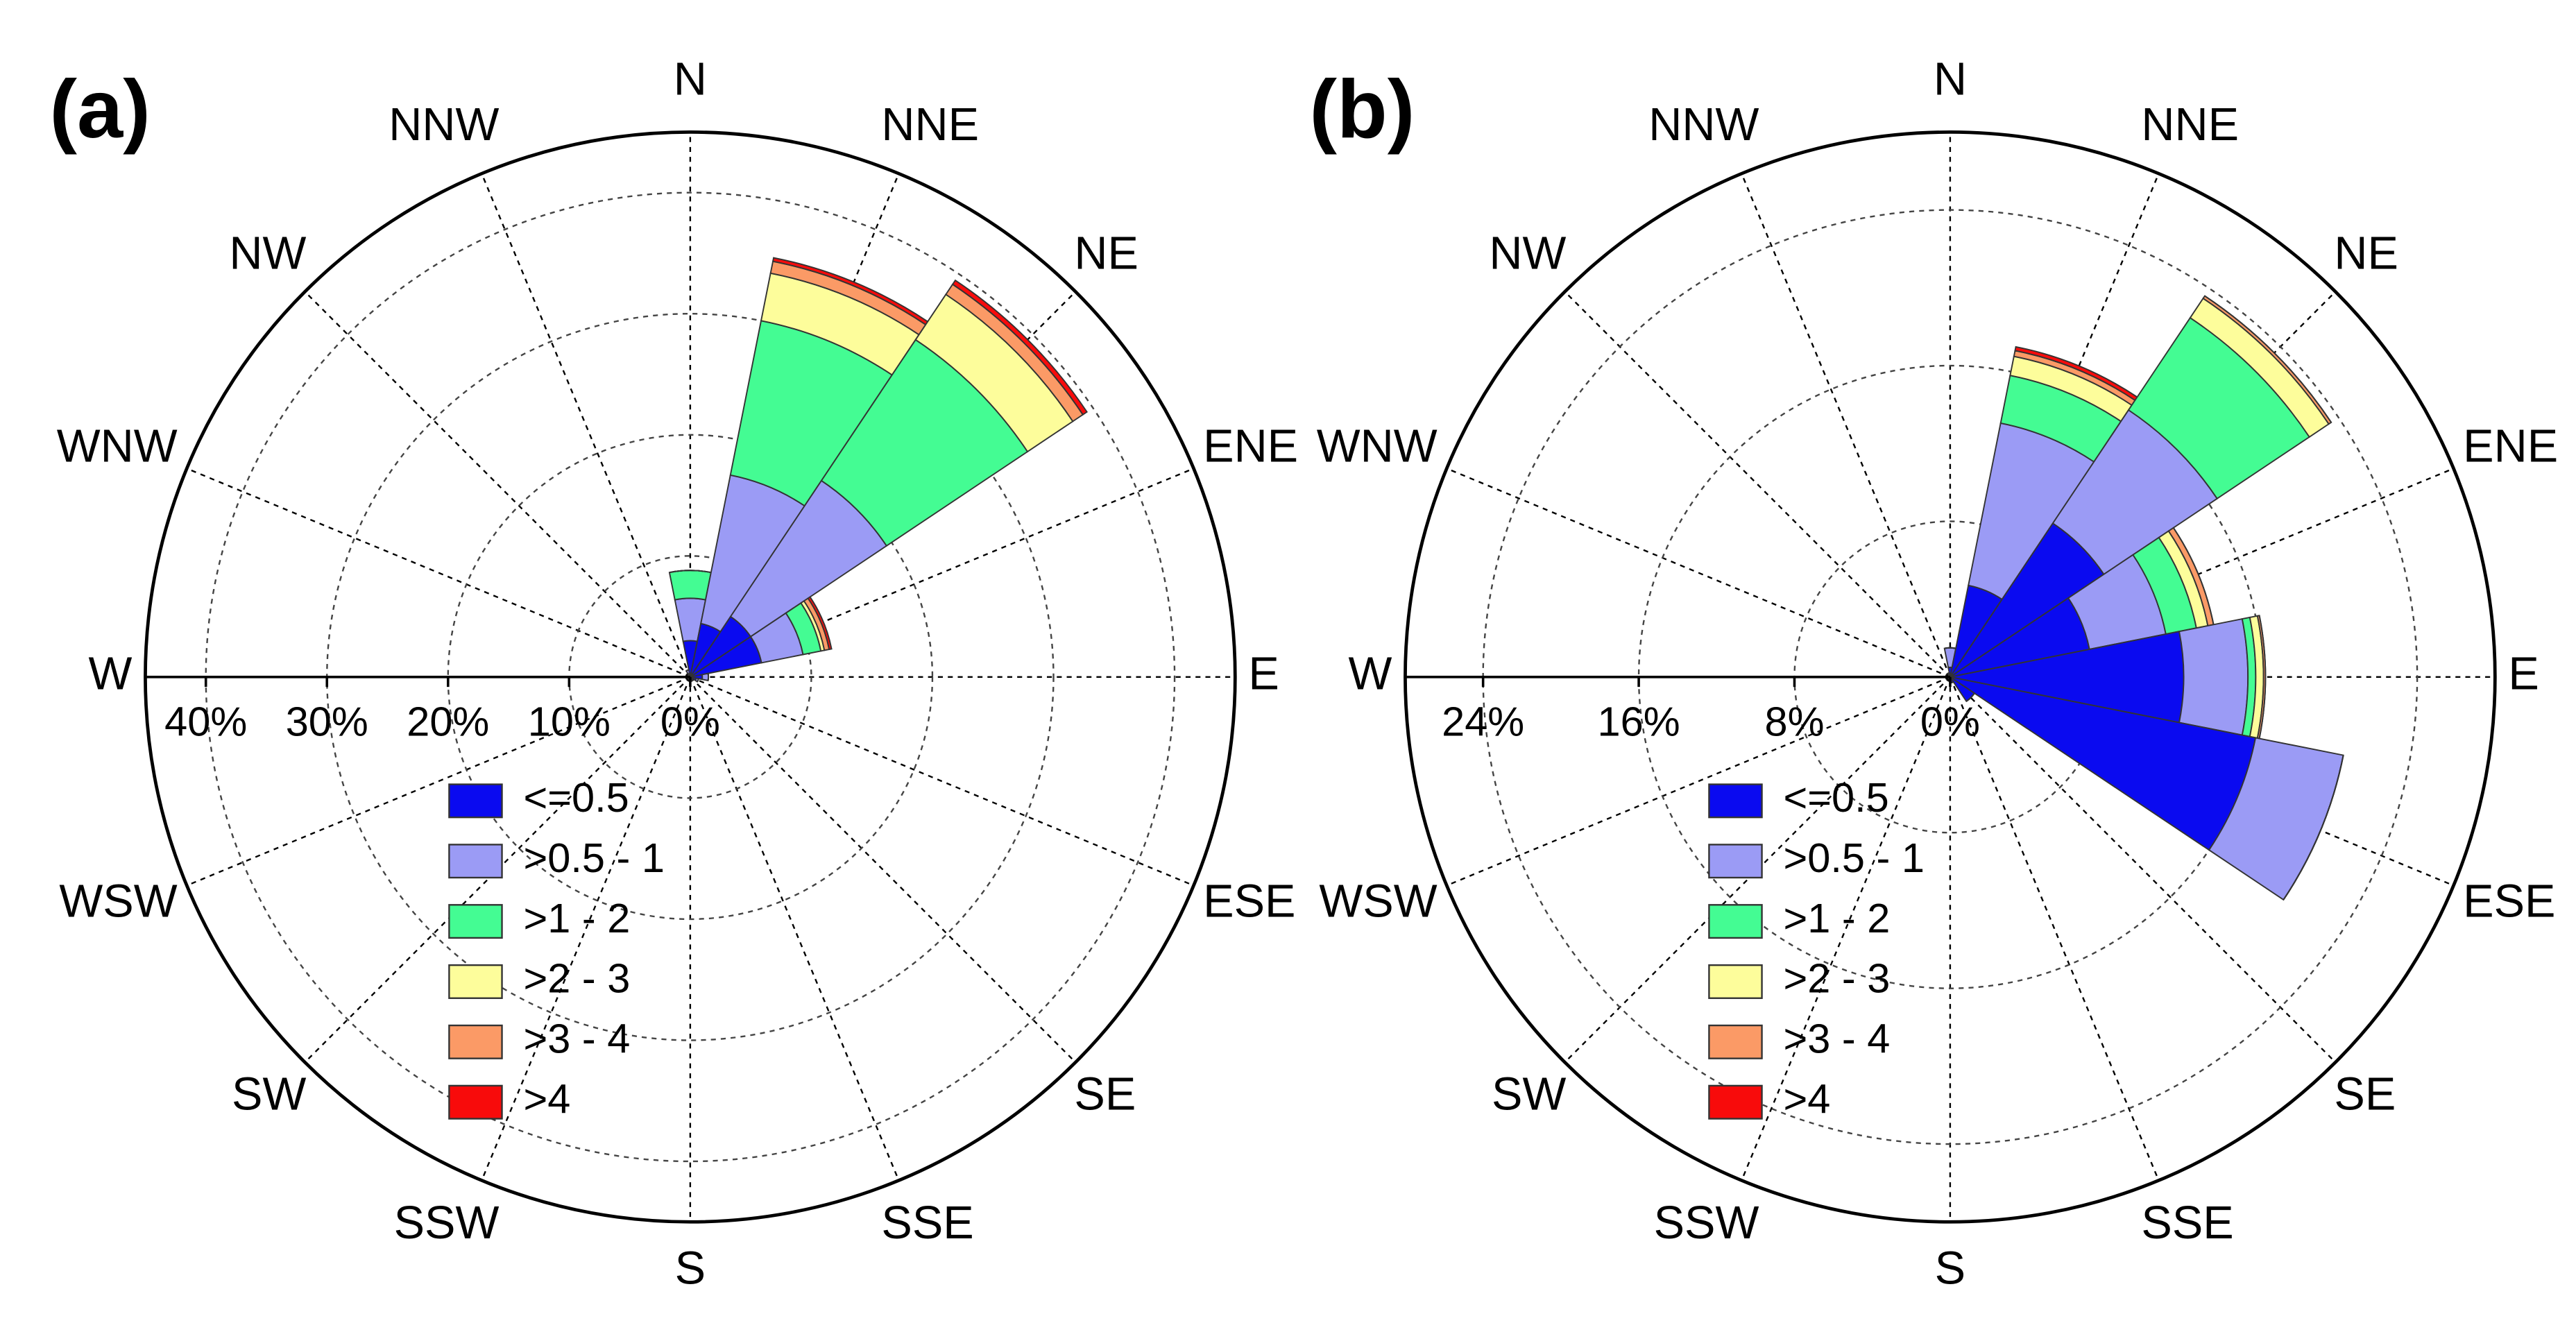  I want to click on panel-label: (a), so click(99, 109).